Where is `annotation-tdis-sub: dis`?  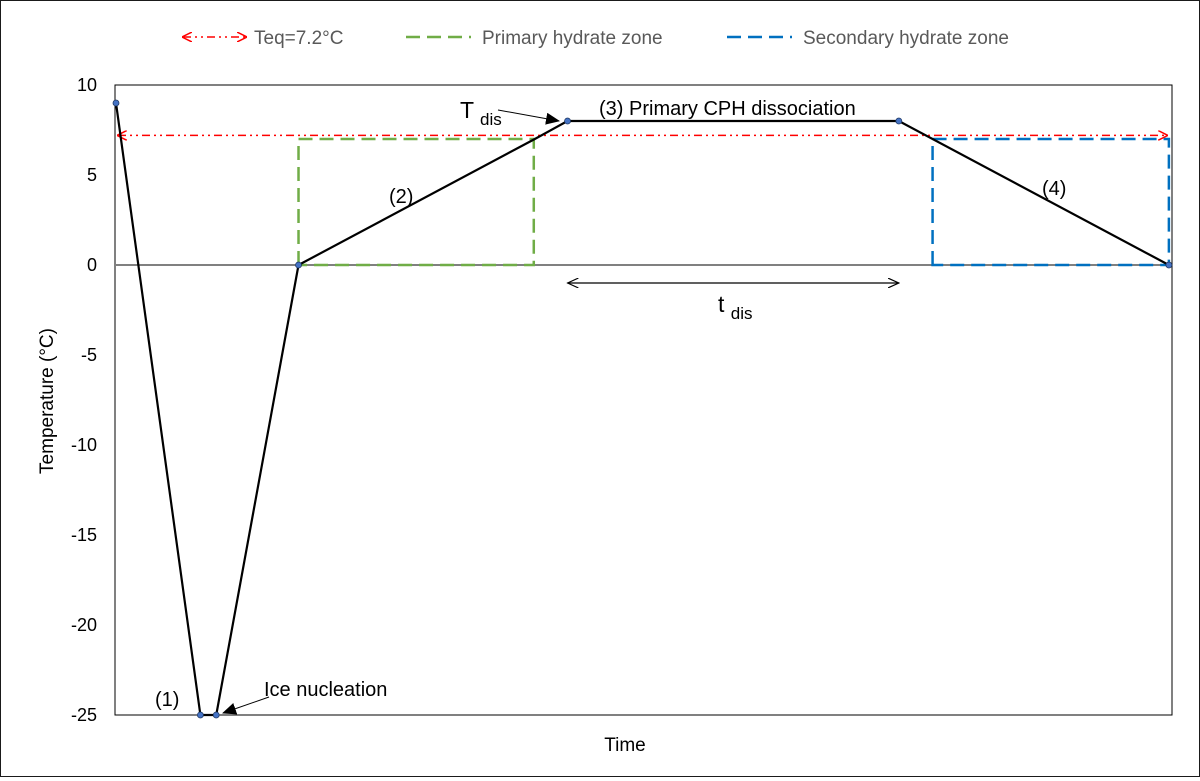 annotation-tdis-sub: dis is located at coordinates (742, 313).